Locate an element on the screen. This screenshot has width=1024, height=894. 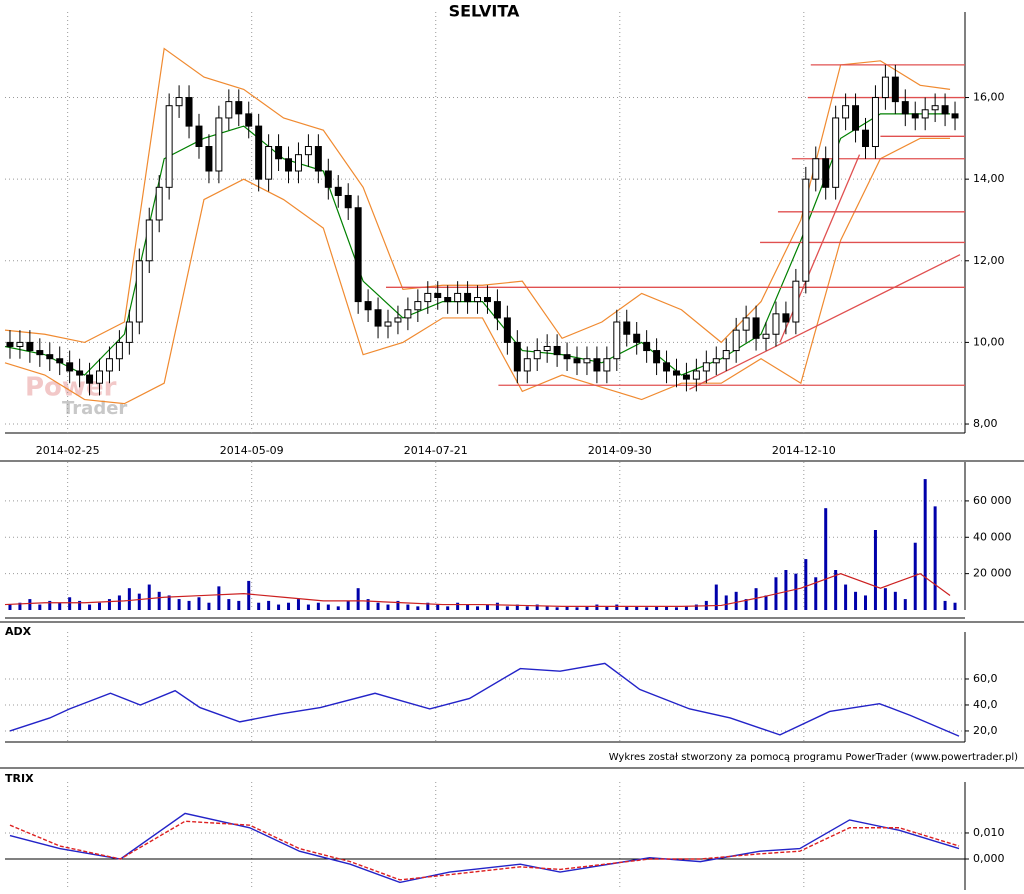
x-tick-label: 2014-09-30 is located at coordinates (620, 450).